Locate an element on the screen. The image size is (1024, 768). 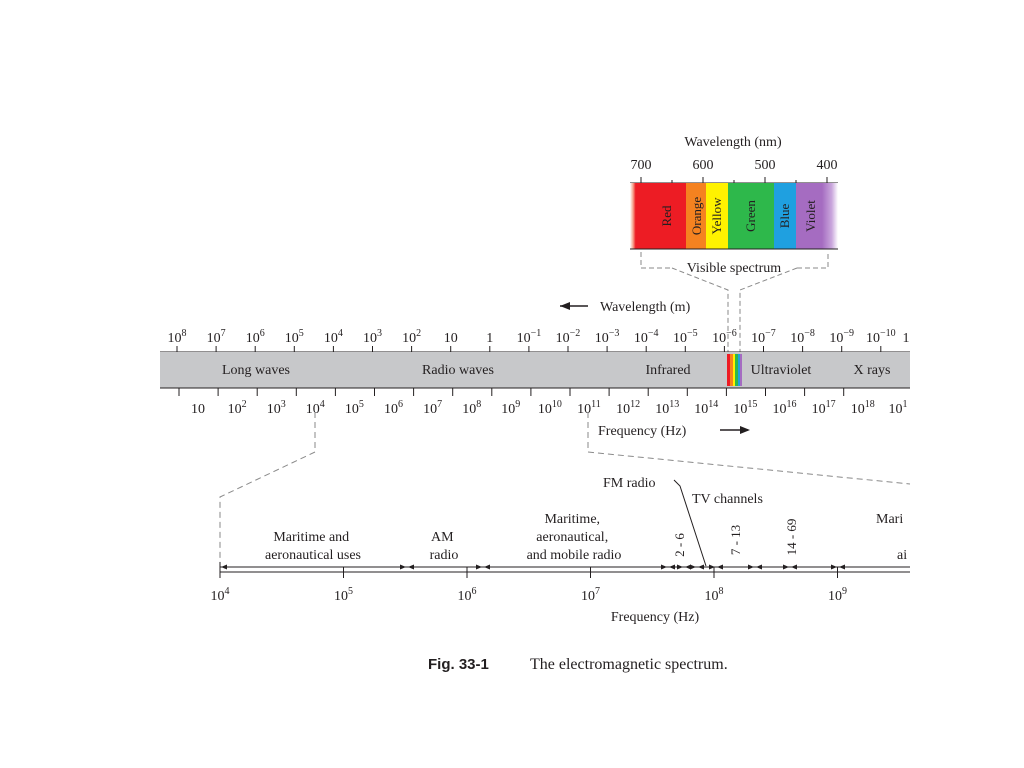
detail-tick: 10⁴ is located at coordinates (220, 595).